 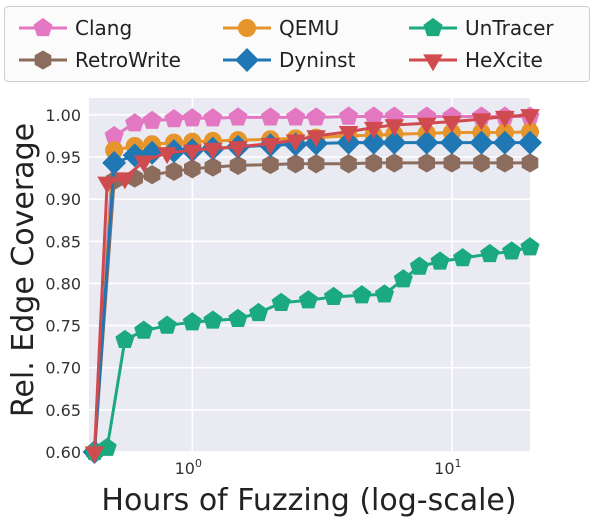 What do you see at coordinates (23, 270) in the screenshot?
I see `y-axis-title: Rel. Edge Coverage` at bounding box center [23, 270].